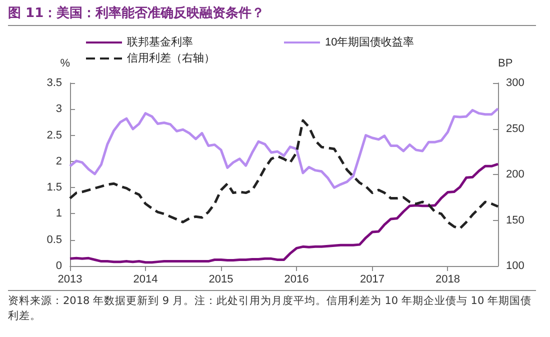 The height and width of the screenshot is (337, 550). I want to click on y2-tick-label: 250, so click(515, 128).